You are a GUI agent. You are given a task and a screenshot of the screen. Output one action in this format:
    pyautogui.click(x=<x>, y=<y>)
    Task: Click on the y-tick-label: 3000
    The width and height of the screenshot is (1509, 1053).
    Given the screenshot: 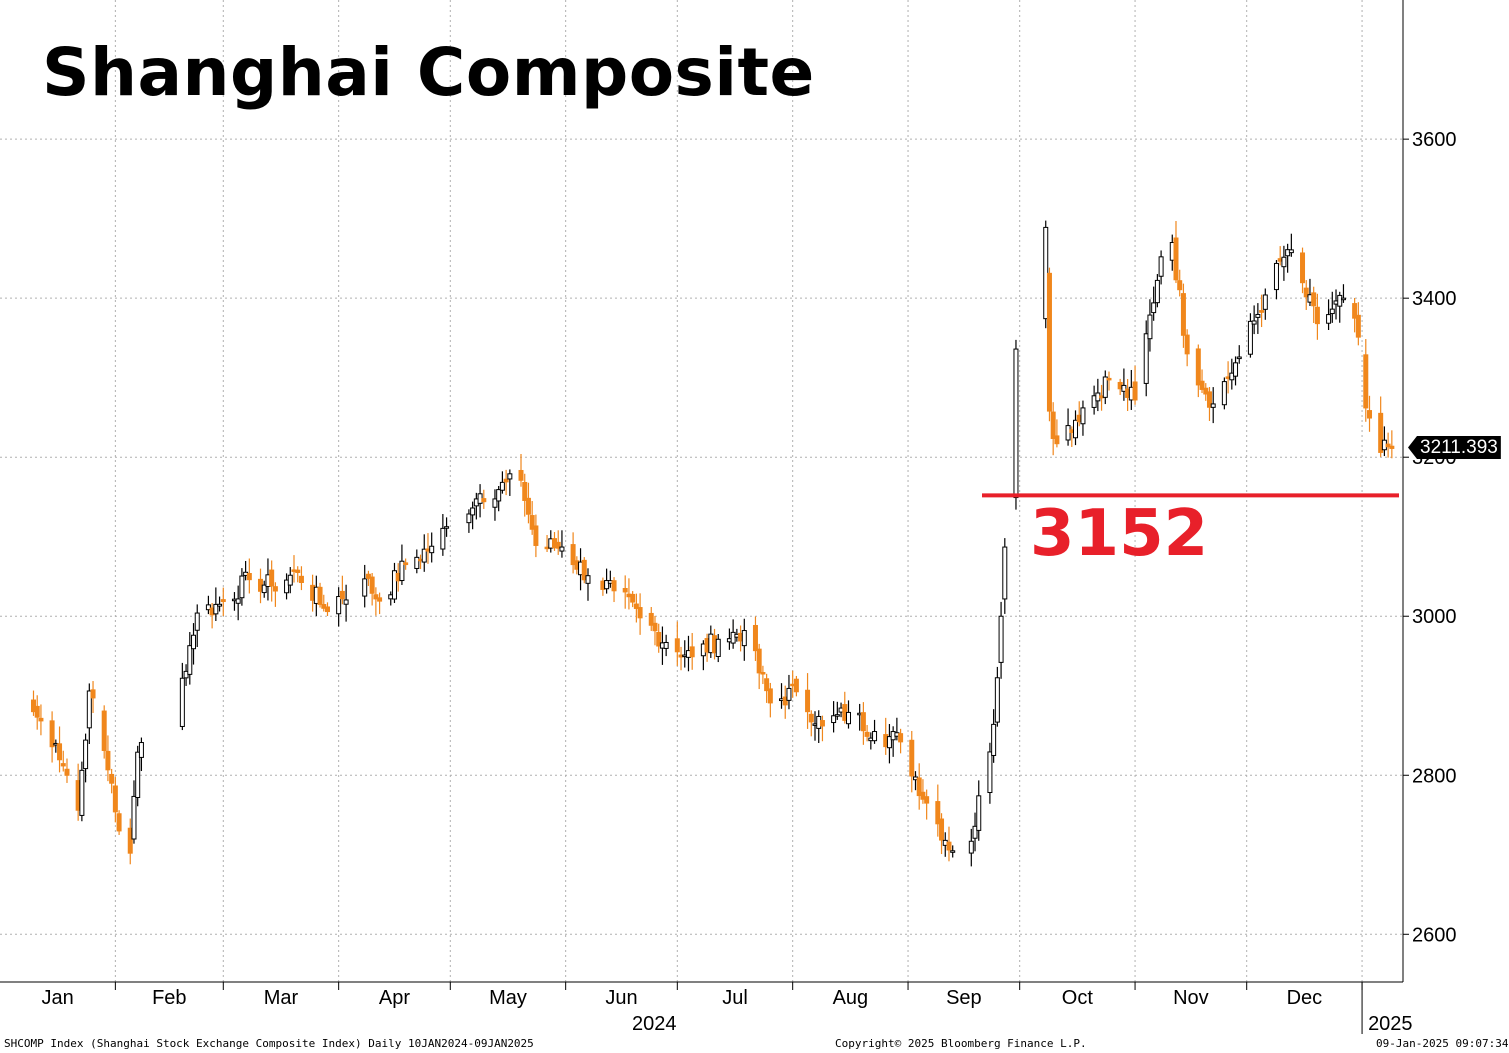 What is the action you would take?
    pyautogui.click(x=1434, y=617)
    